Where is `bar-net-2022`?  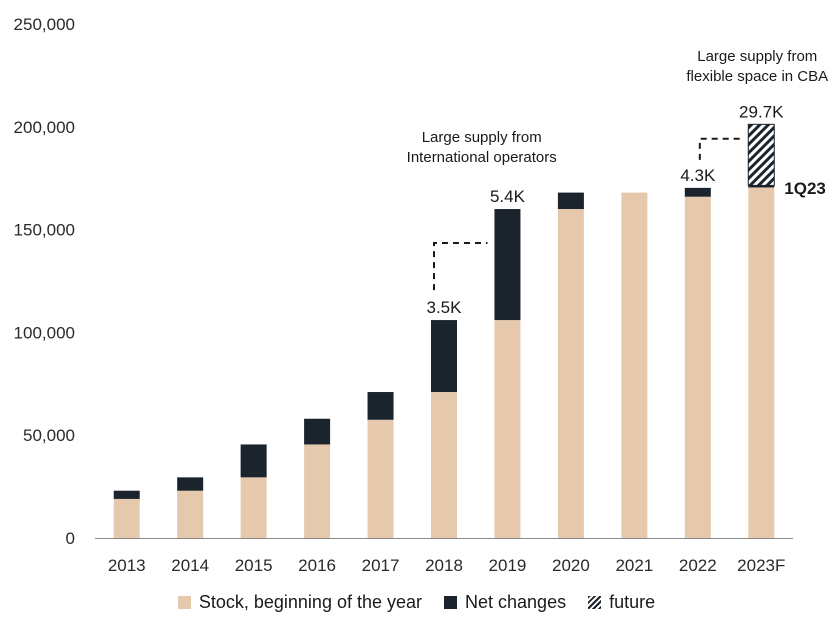 bar-net-2022 is located at coordinates (697, 192).